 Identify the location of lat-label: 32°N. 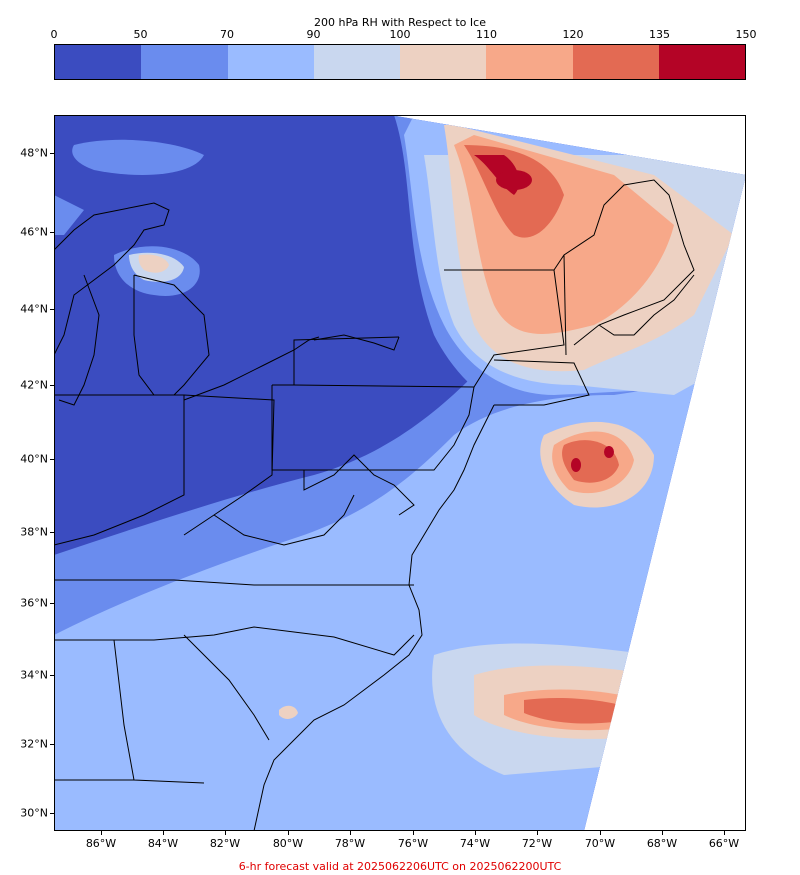
(34, 744).